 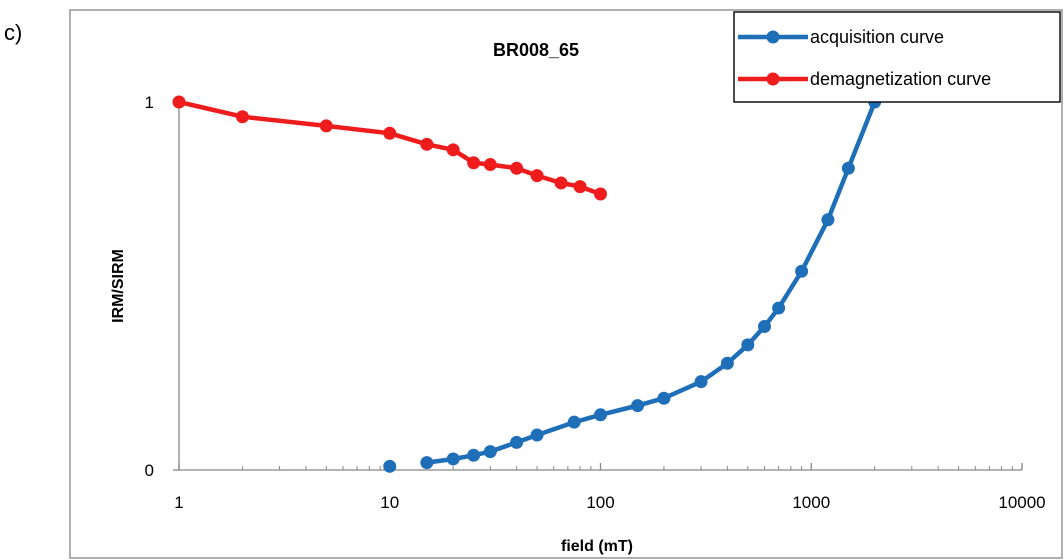 I want to click on x-axis-title: field (mT), so click(x=597, y=546).